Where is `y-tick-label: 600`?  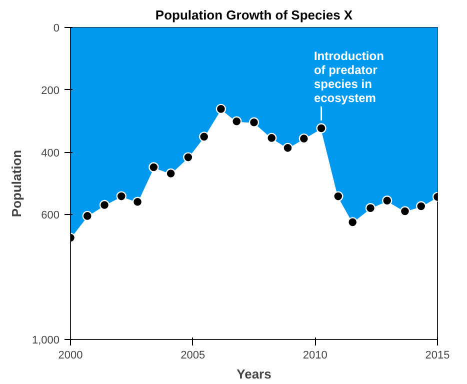
y-tick-label: 600 is located at coordinates (50, 216).